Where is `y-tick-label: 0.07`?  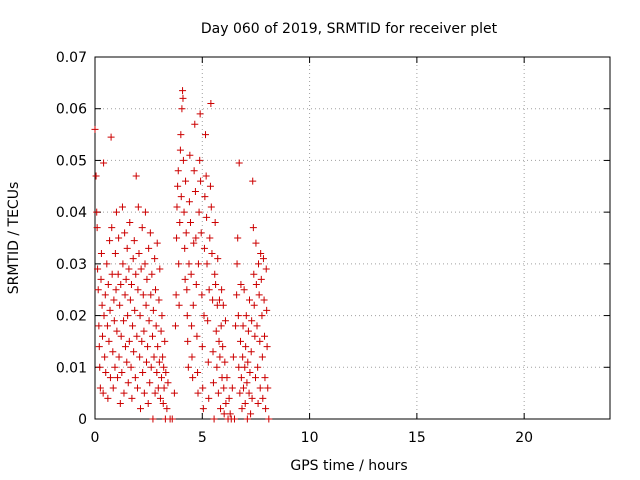
y-tick-label: 0.07 is located at coordinates (71, 58).